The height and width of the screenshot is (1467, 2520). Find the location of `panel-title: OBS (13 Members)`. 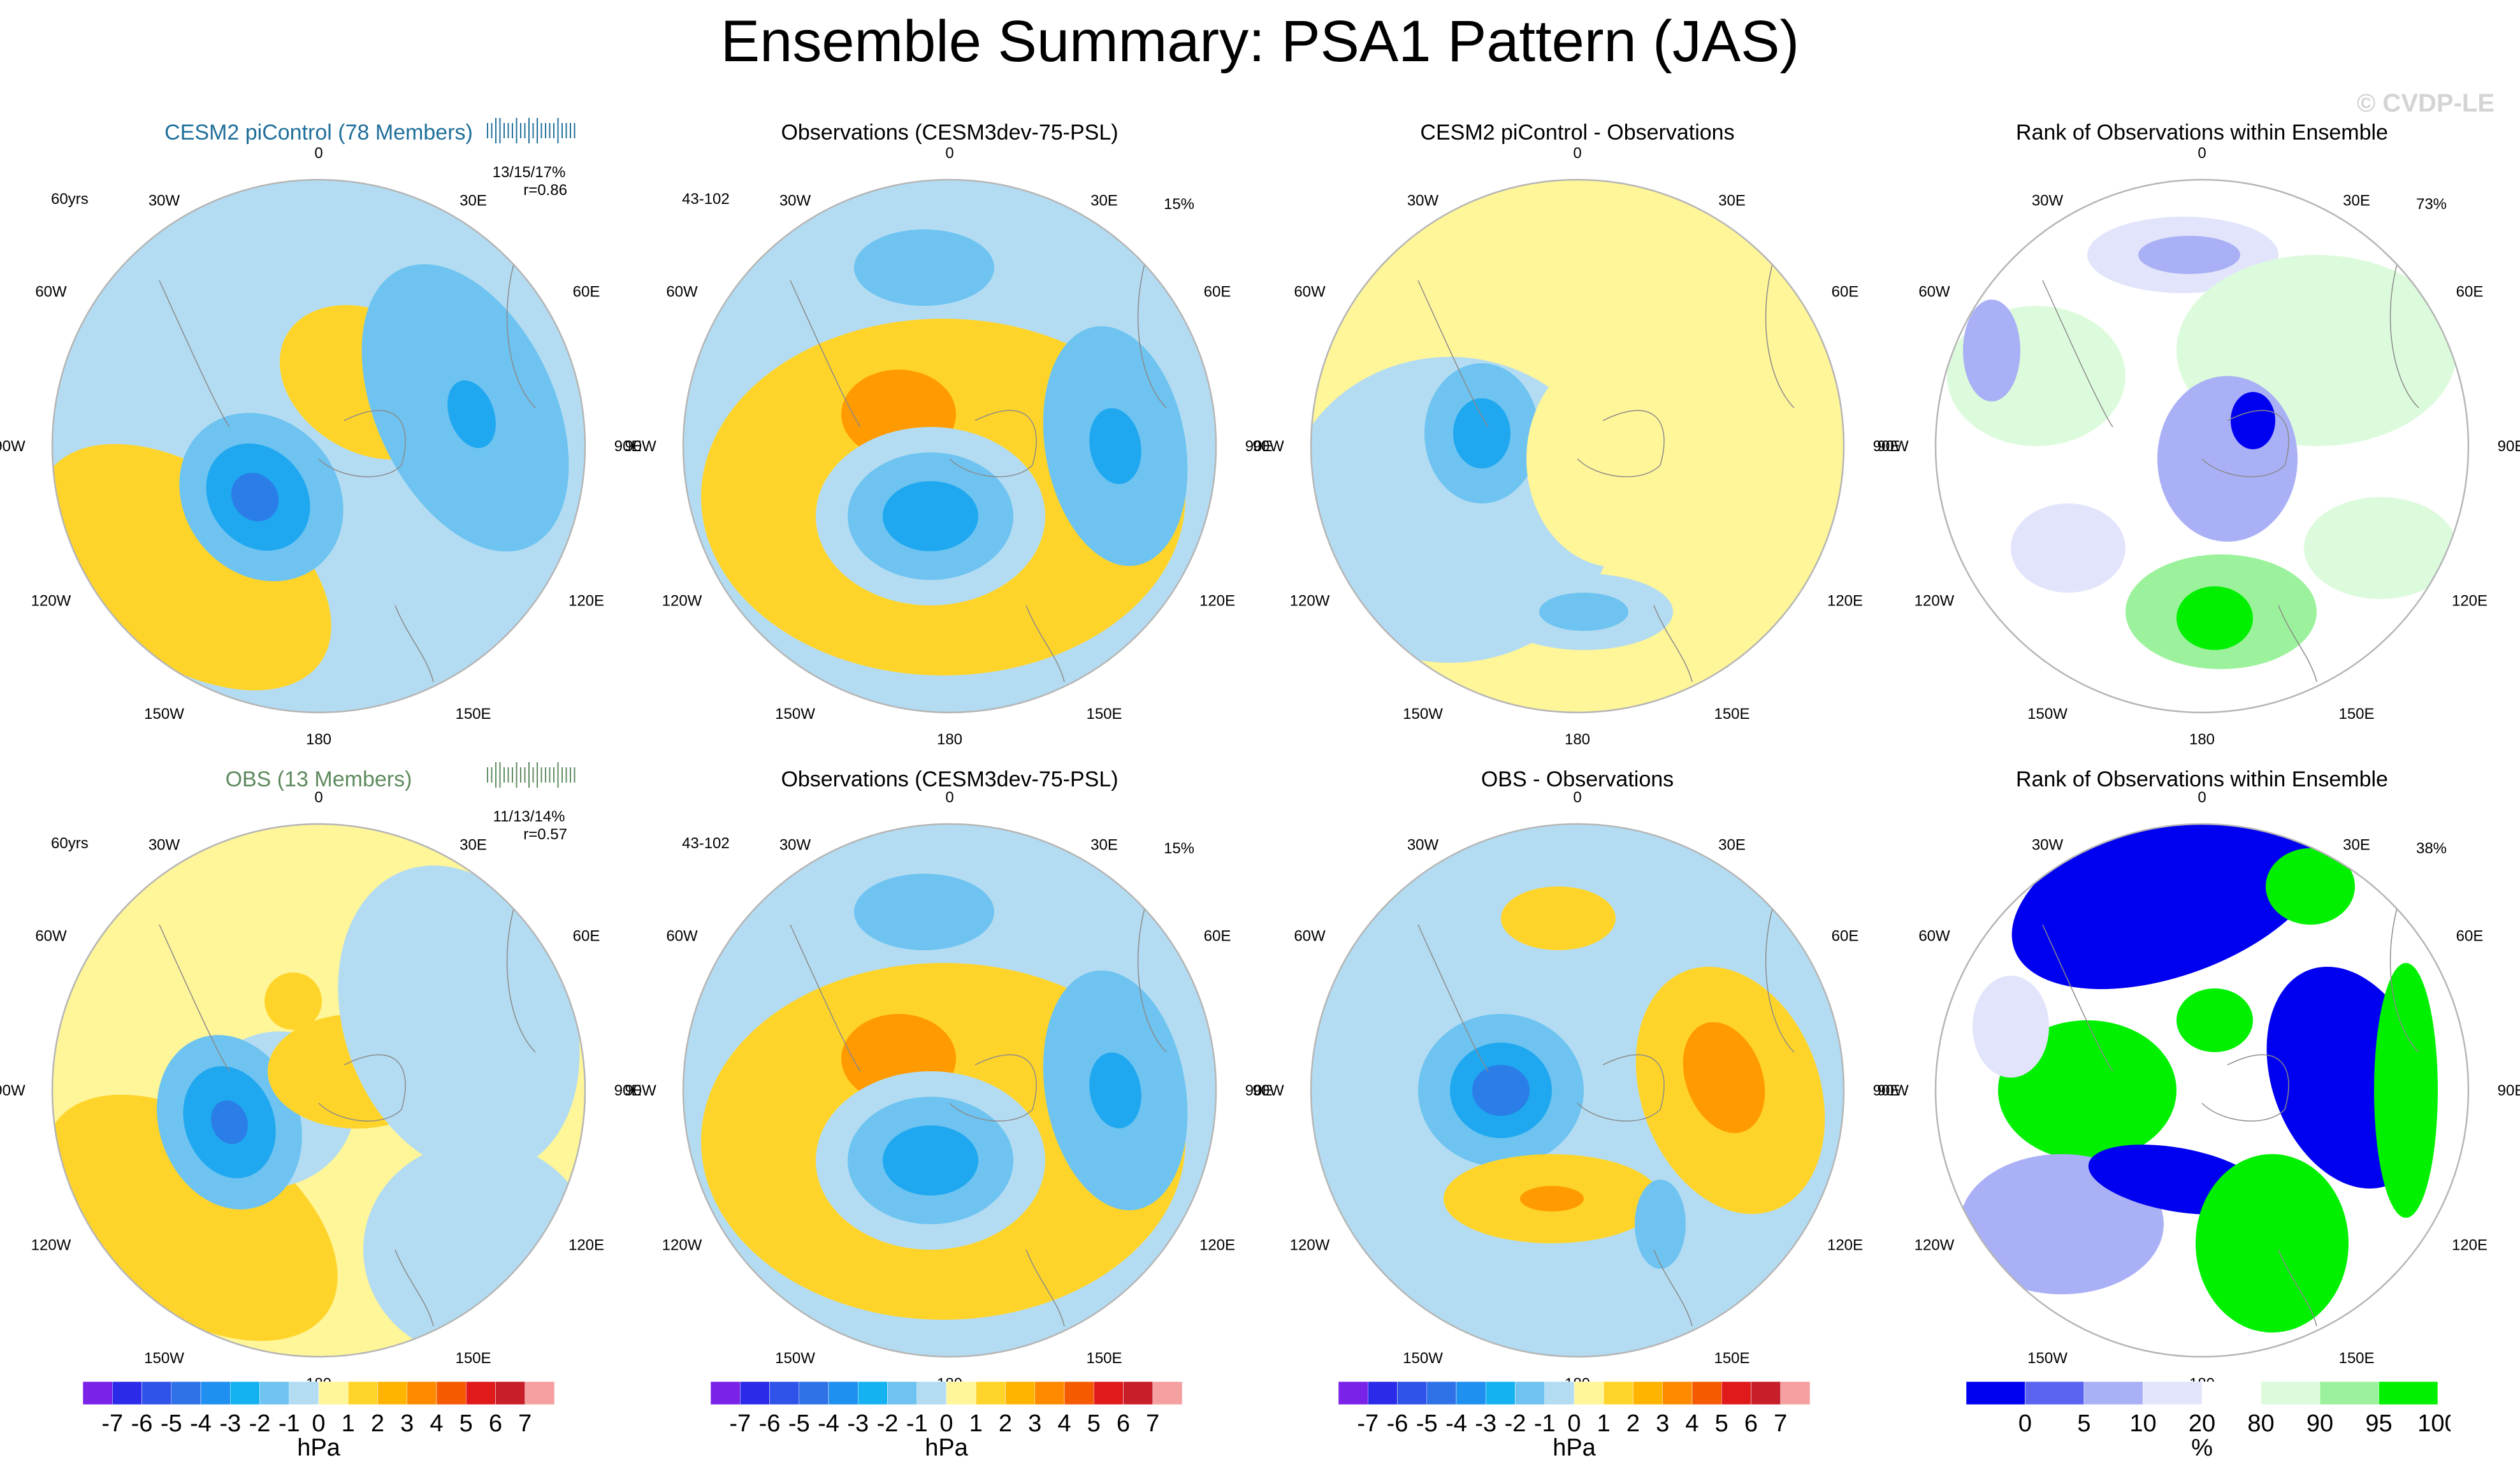

panel-title: OBS (13 Members) is located at coordinates (318, 779).